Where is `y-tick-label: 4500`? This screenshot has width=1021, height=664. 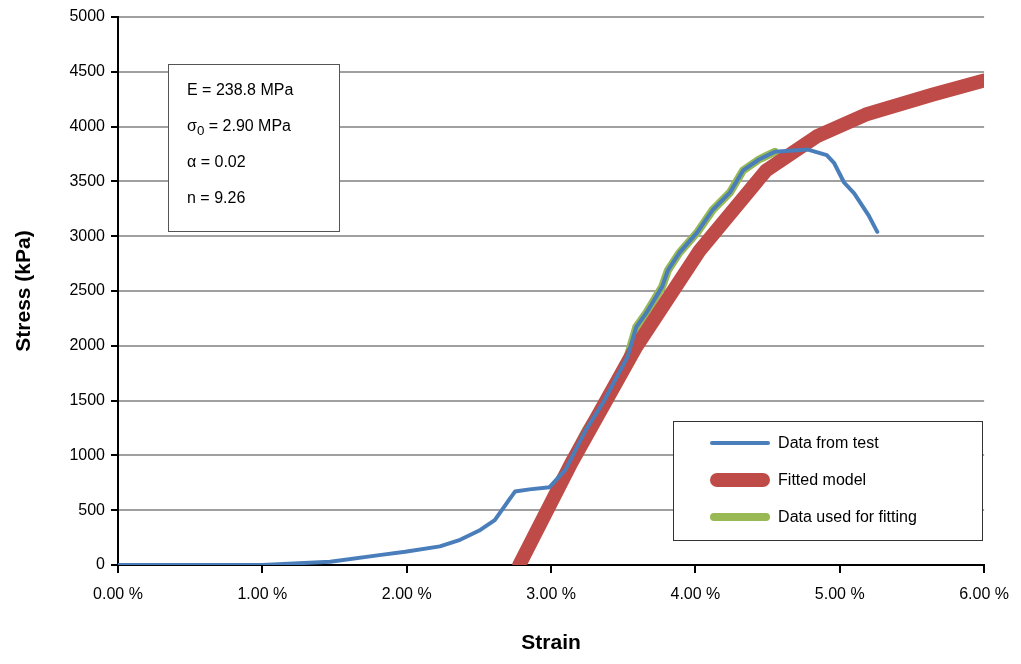
y-tick-label: 4500 is located at coordinates (87, 71).